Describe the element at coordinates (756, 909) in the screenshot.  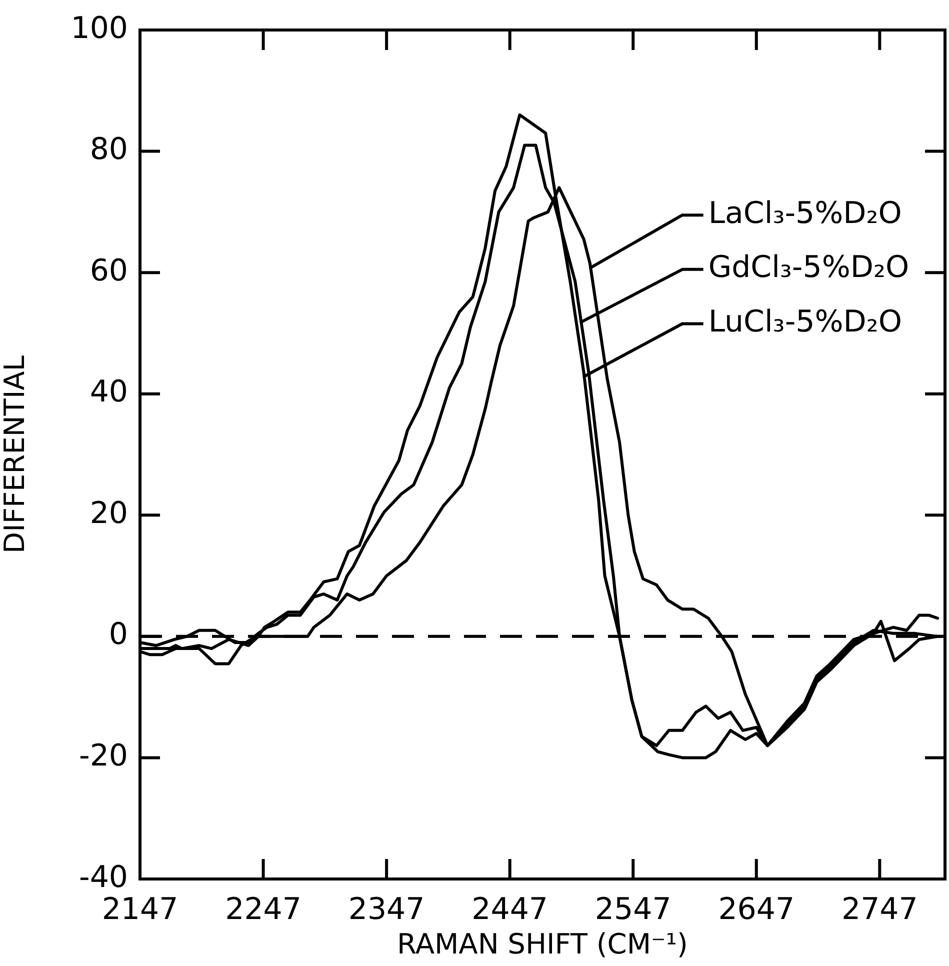
I see `x-tick-label: 2647` at that location.